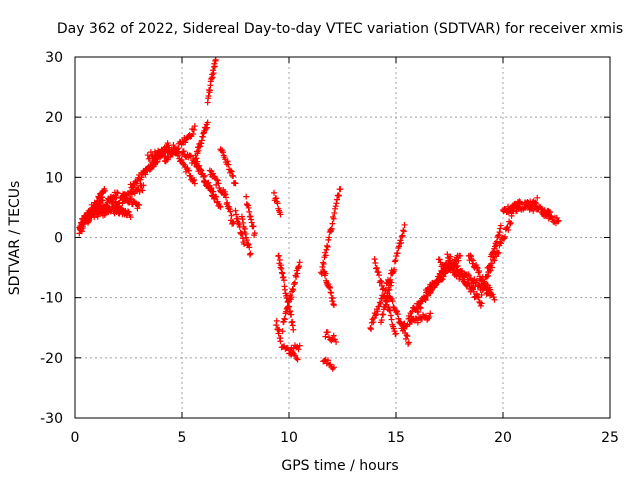  What do you see at coordinates (15, 238) in the screenshot?
I see `y-axis-label: SDTVAR / TECUs` at bounding box center [15, 238].